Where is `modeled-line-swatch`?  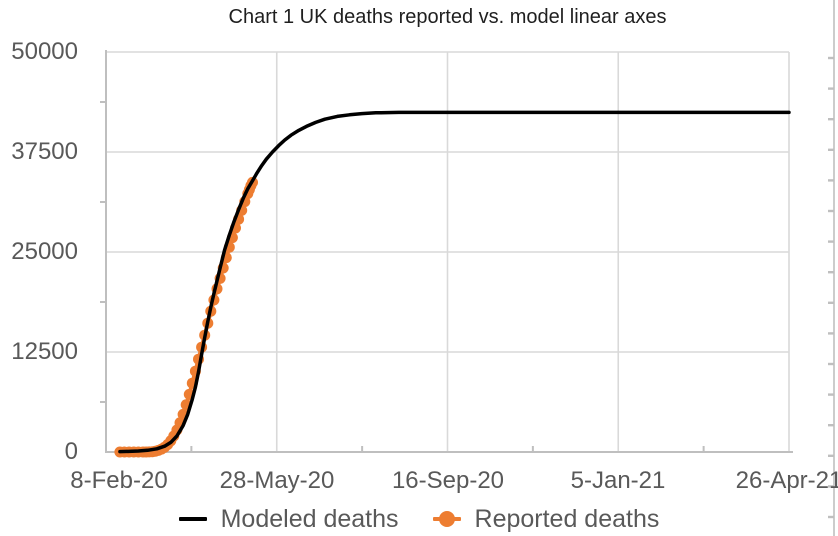 modeled-line-swatch is located at coordinates (192, 519).